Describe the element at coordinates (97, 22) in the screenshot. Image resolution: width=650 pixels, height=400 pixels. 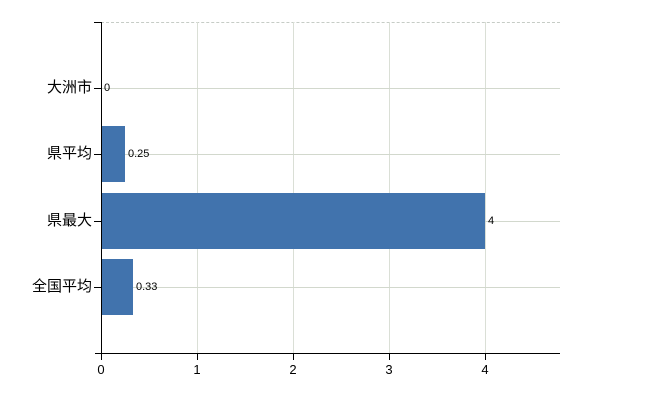
I see `y-axis-end-tick` at that location.